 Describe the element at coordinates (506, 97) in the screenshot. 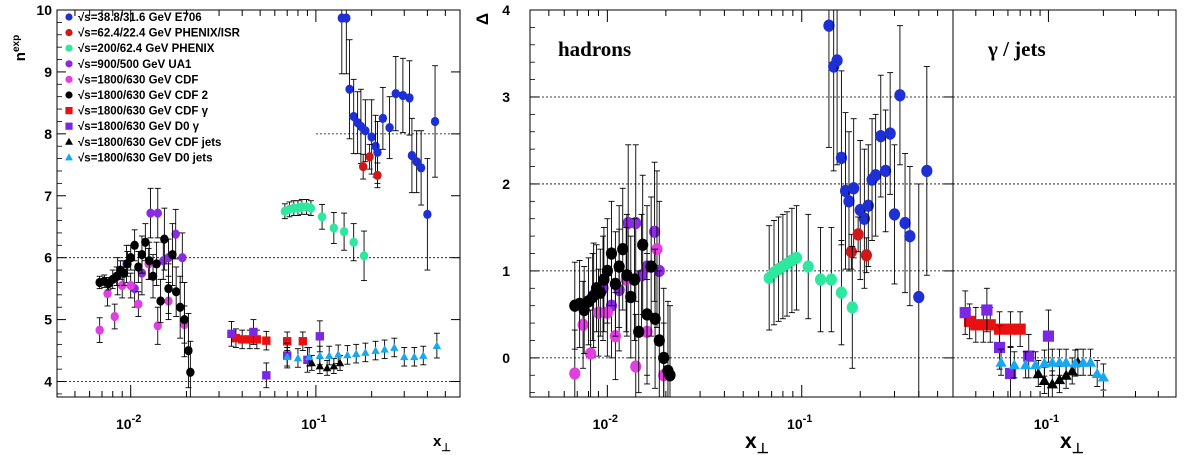

I see `y-tick-label: 3` at that location.